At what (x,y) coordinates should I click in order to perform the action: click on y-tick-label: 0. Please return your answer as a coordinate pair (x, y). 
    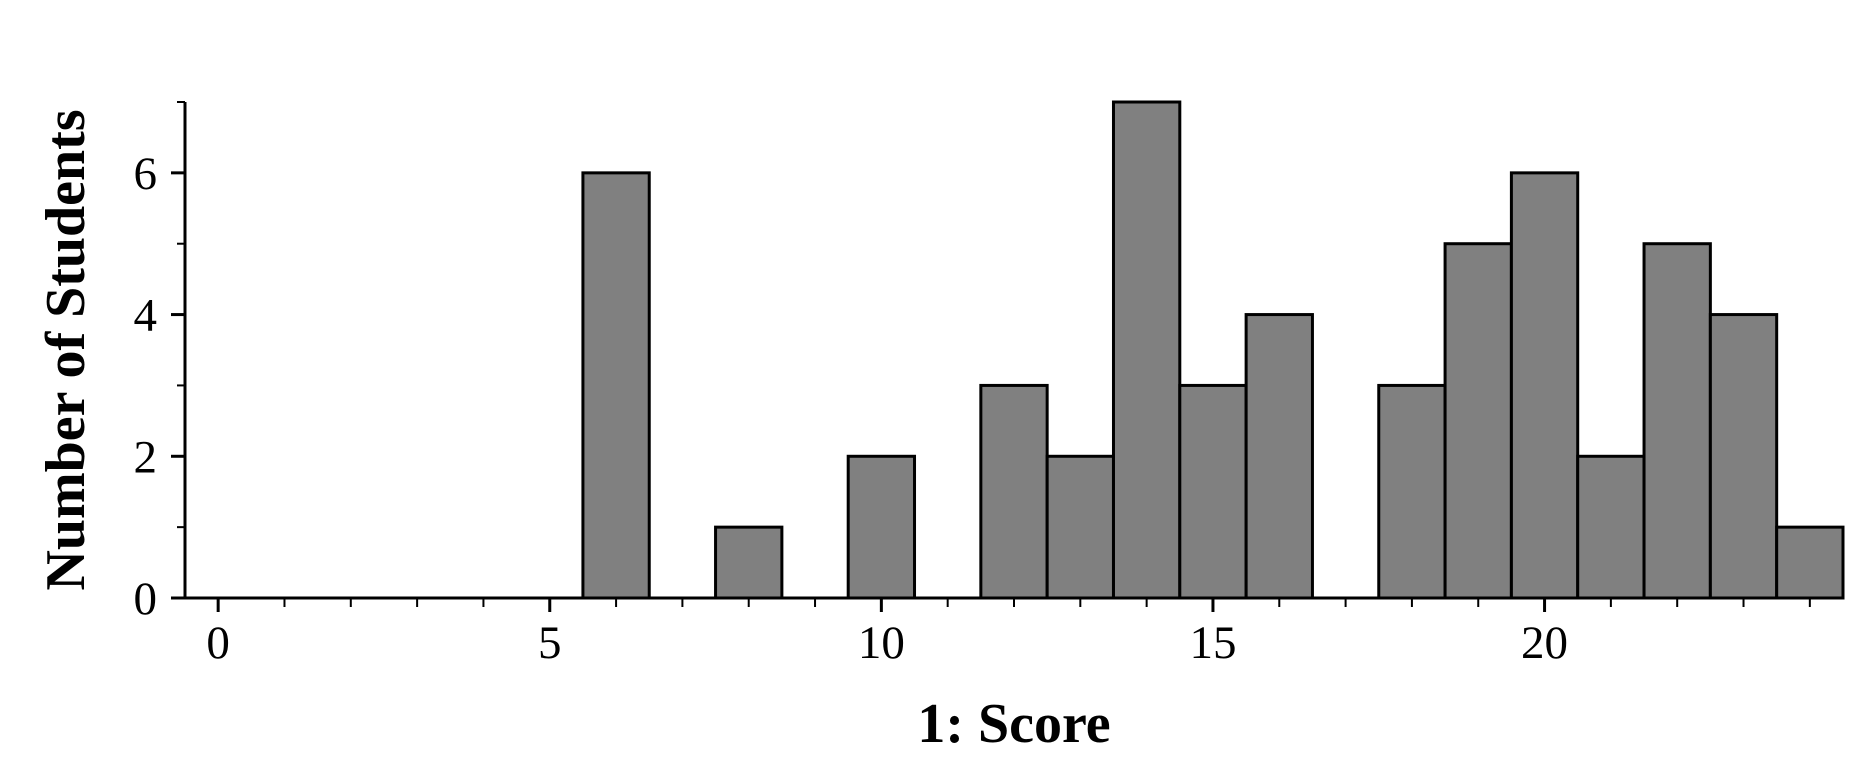
    Looking at the image, I should click on (146, 599).